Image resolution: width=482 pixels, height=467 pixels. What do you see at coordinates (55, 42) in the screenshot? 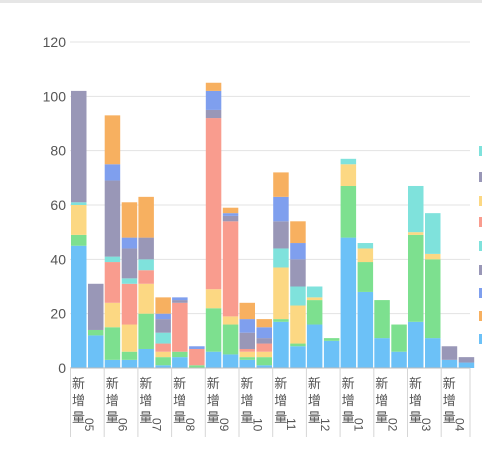
I see `y-tick-label: 120` at bounding box center [55, 42].